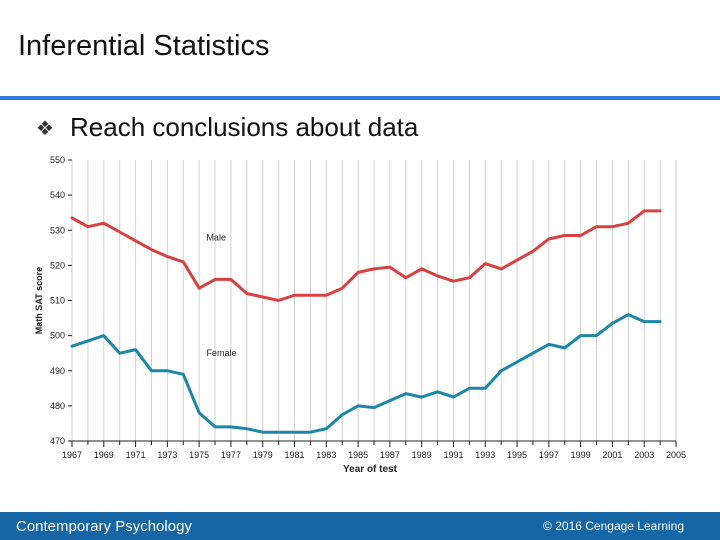  Describe the element at coordinates (199, 455) in the screenshot. I see `x-tick-label-1975: 1975` at that location.